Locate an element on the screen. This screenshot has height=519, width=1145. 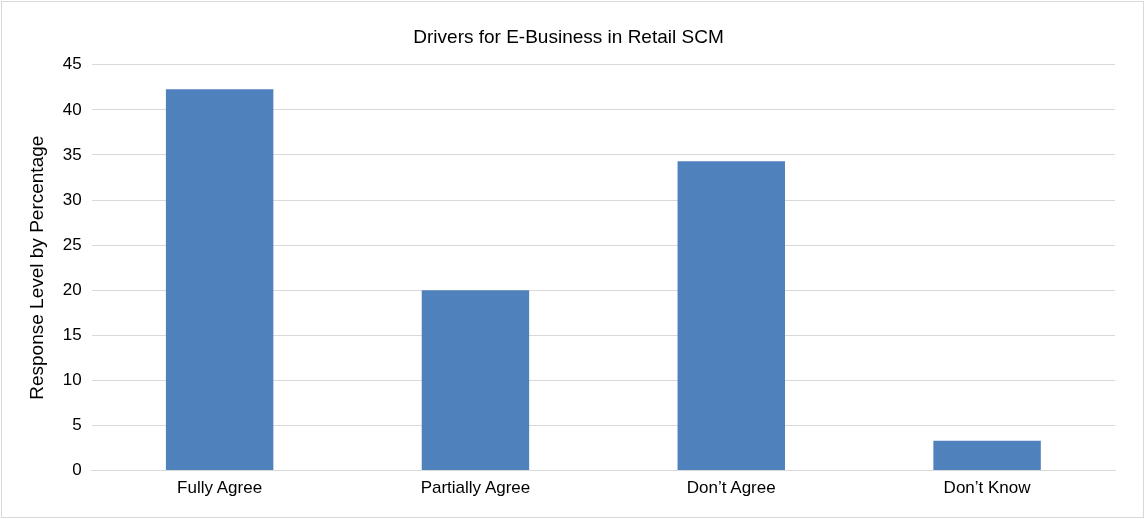
y-tick-label: 15 is located at coordinates (72, 335).